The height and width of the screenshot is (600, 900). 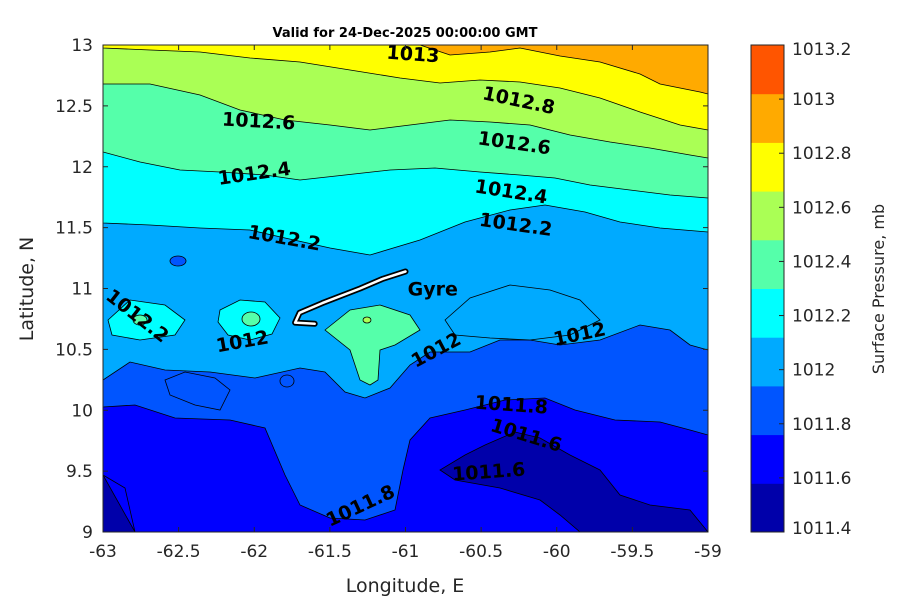 I want to click on east-blue-patch, so click(x=522, y=312).